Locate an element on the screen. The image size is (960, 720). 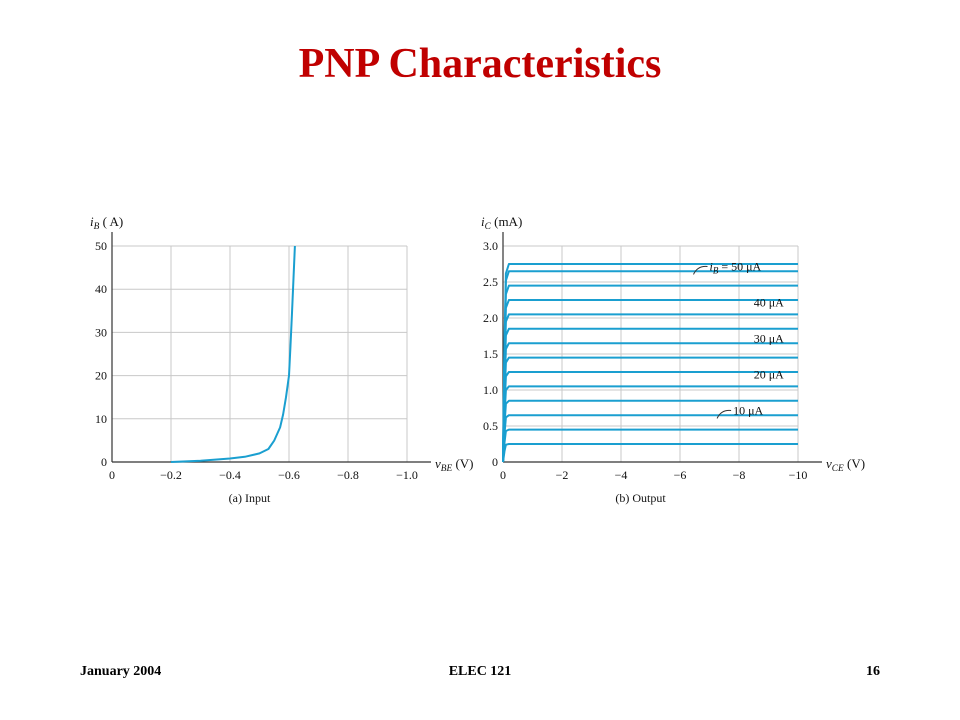
y-tick-label: 1.5 is located at coordinates (490, 354).